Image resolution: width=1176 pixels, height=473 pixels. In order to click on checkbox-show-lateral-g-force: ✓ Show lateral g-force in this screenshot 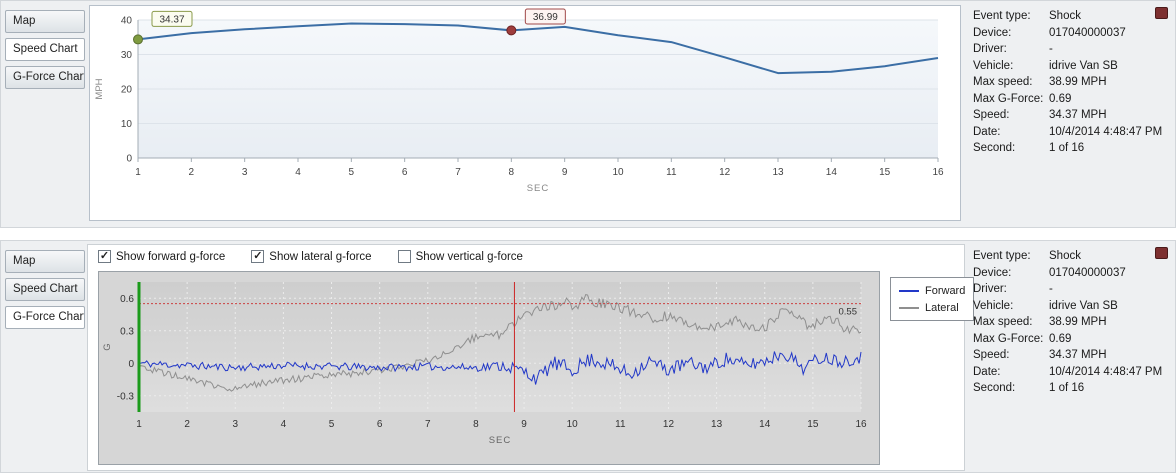, I will do `click(311, 256)`.